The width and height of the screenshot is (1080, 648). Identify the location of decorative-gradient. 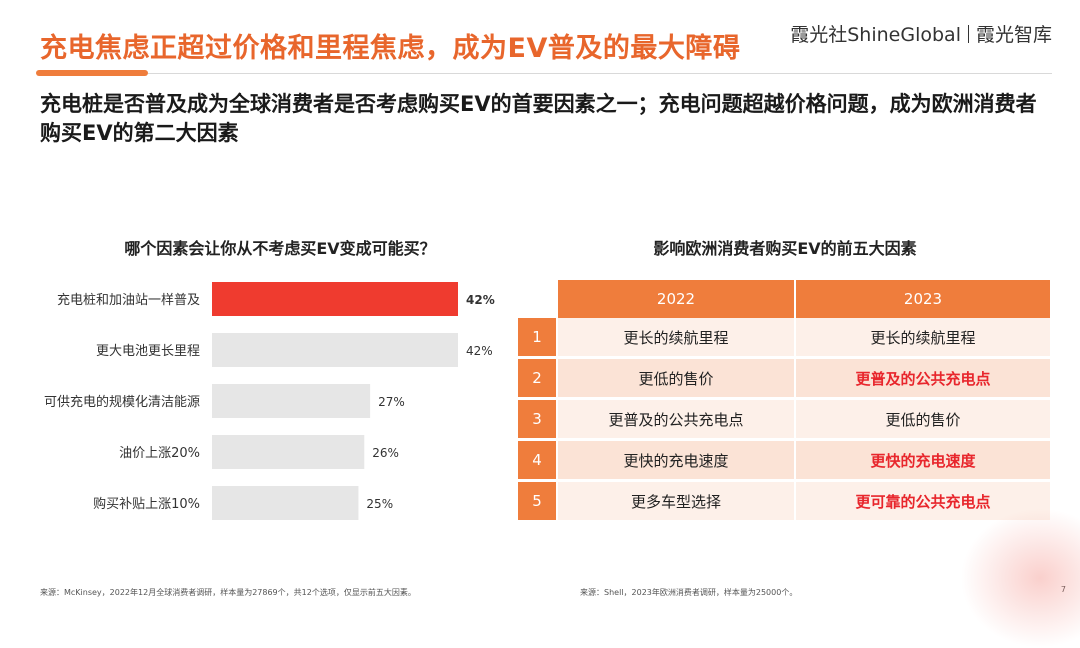
(1020, 578).